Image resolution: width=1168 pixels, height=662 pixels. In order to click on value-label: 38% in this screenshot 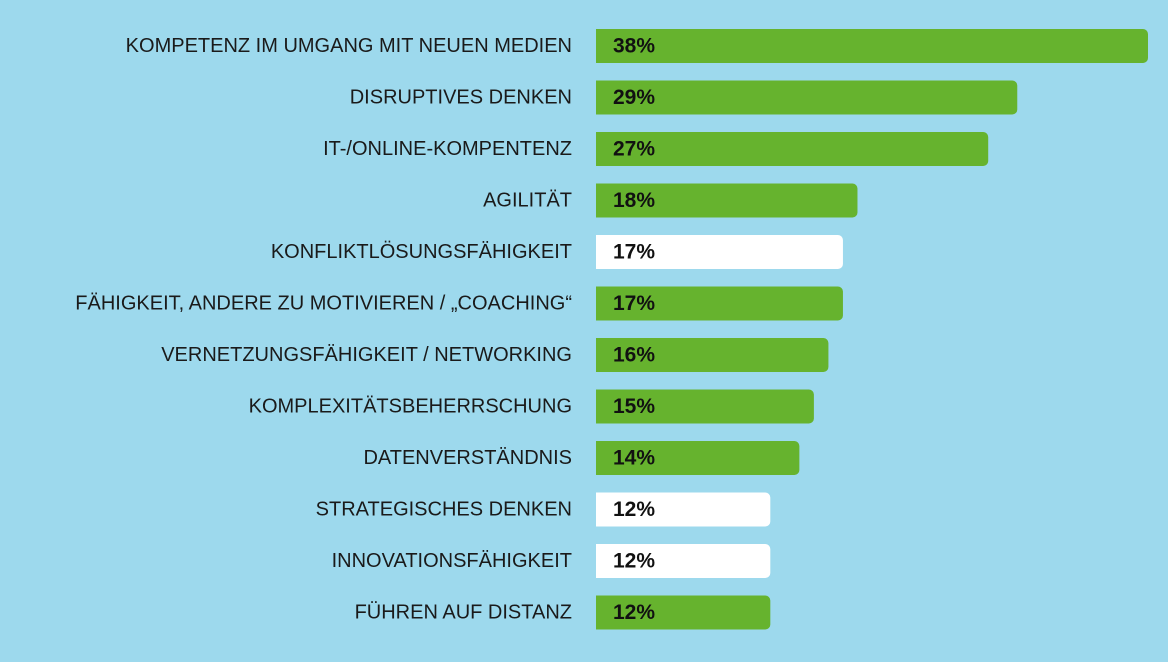, I will do `click(634, 46)`.